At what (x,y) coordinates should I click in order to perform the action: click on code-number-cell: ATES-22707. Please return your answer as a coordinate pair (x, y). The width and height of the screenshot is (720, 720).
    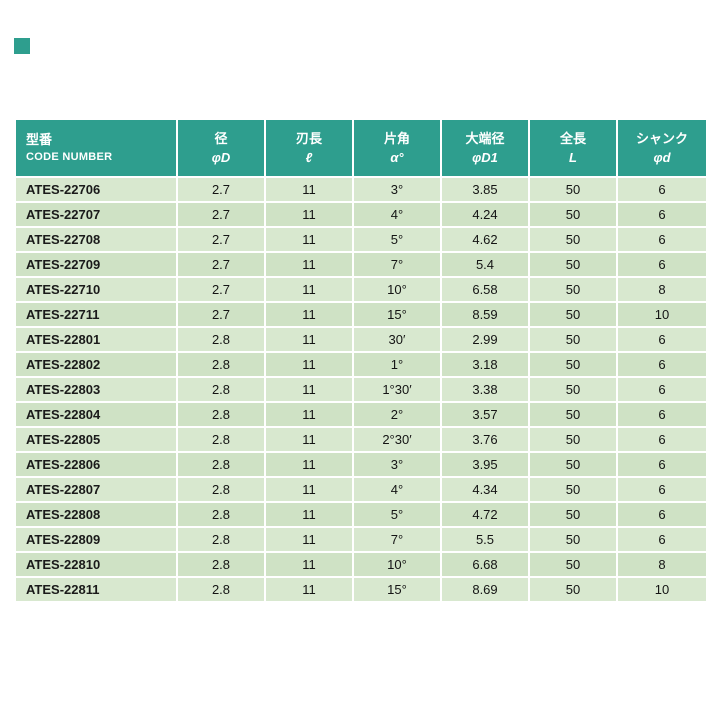
    Looking at the image, I should click on (96, 214).